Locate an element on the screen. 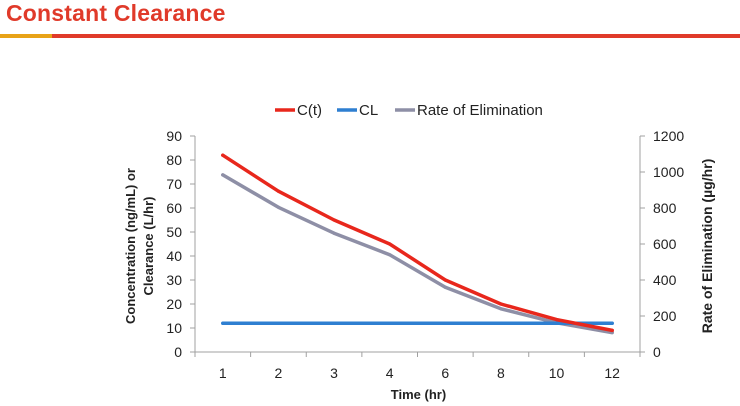 Image resolution: width=740 pixels, height=406 pixels. y-right-tick-label: 600 is located at coordinates (665, 244).